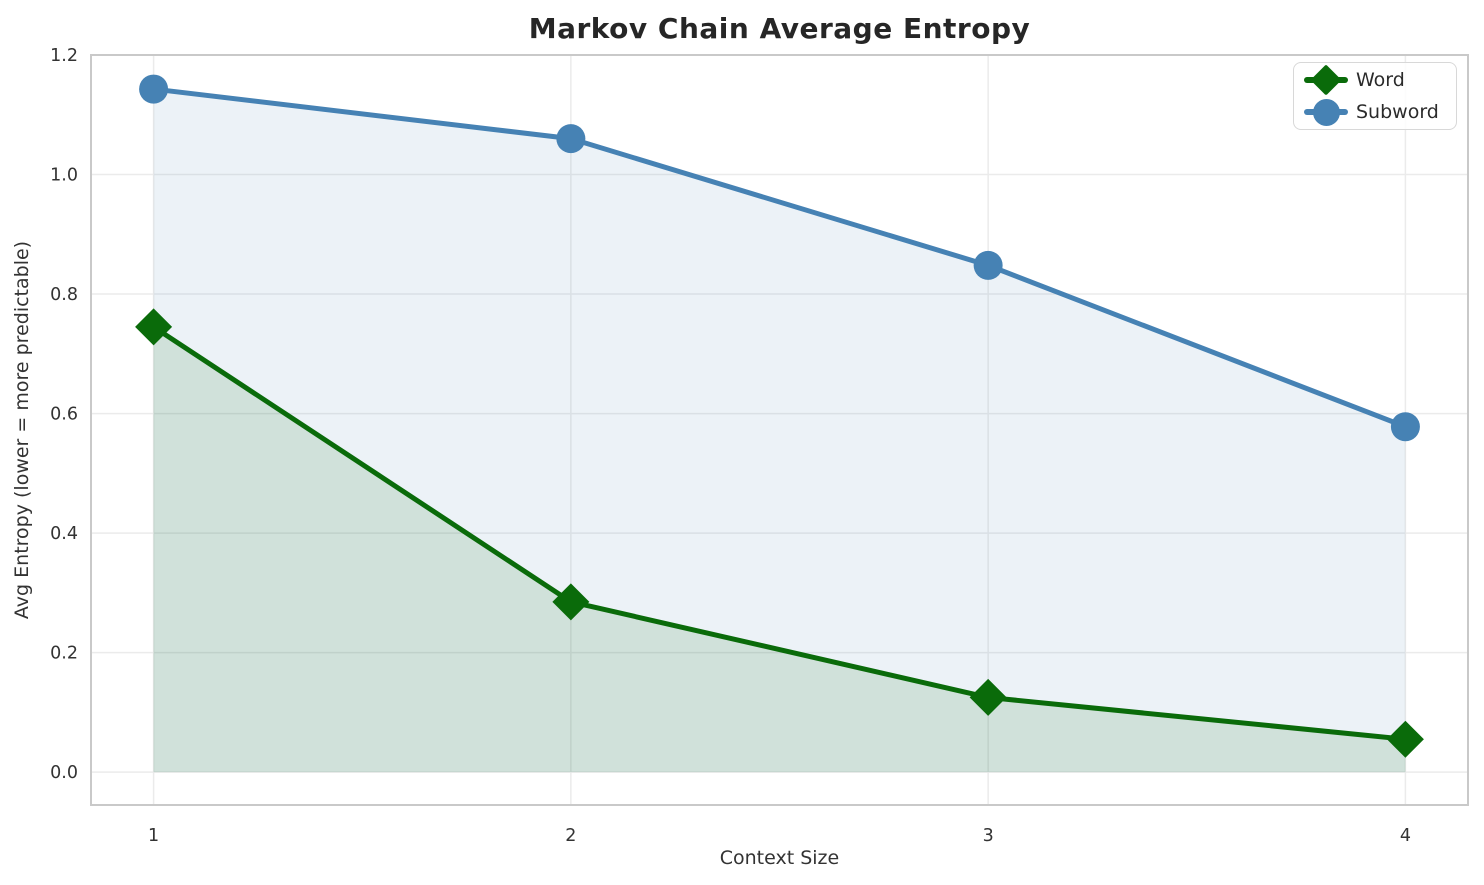 Image resolution: width=1484 pixels, height=885 pixels. What do you see at coordinates (570, 836) in the screenshot?
I see `x-tick-2: 2` at bounding box center [570, 836].